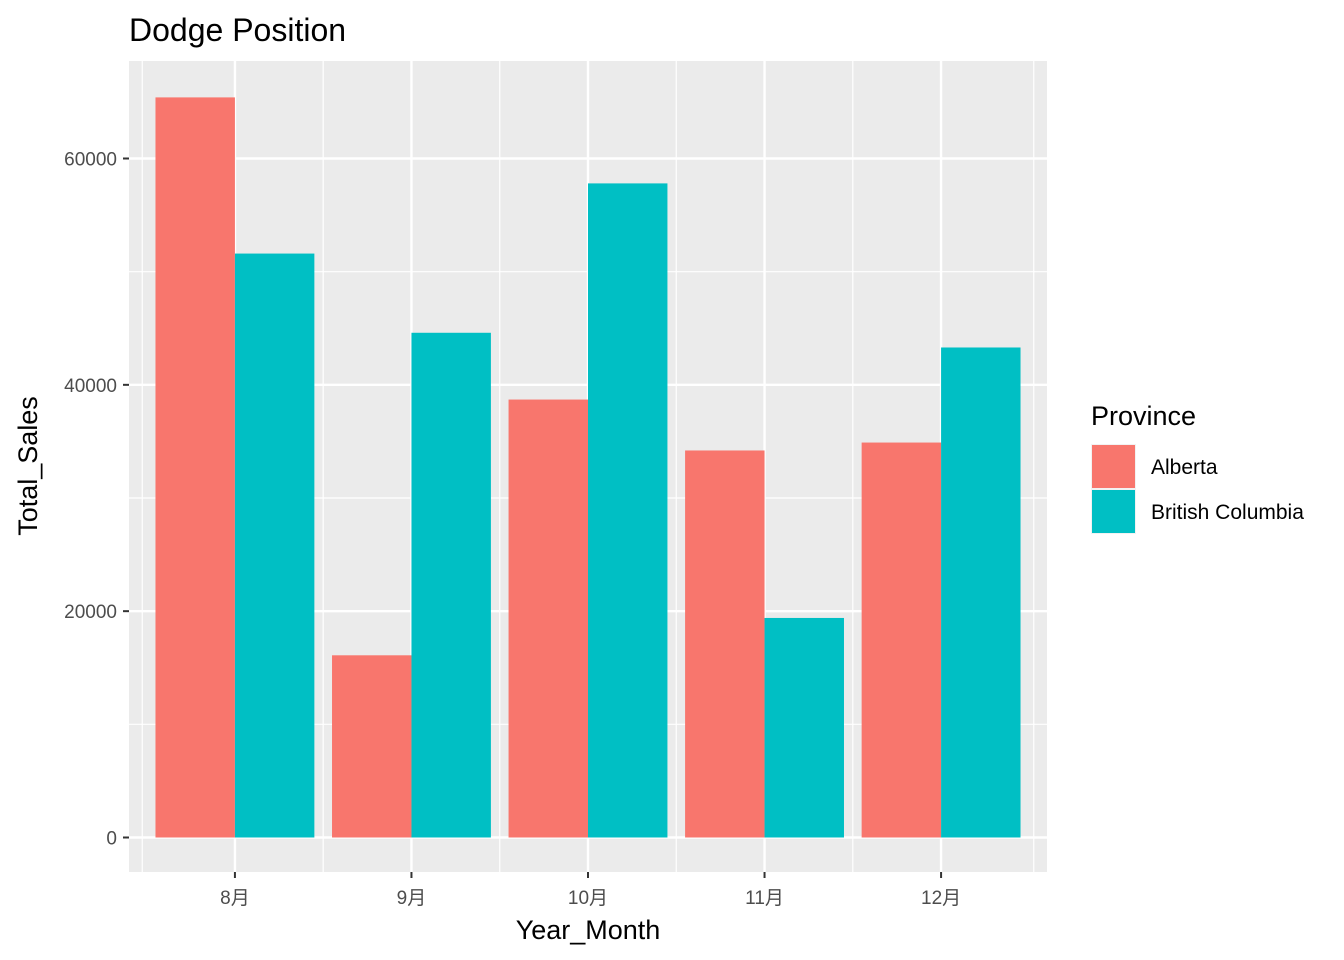 The image size is (1344, 960). Describe the element at coordinates (764, 898) in the screenshot. I see `x-tick-label: 11月` at that location.